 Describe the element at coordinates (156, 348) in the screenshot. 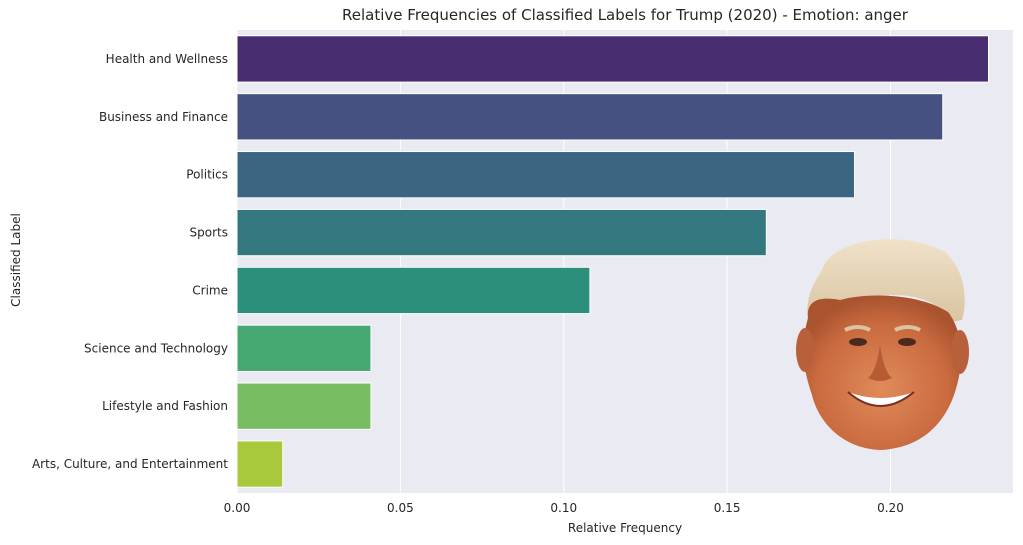

I see `y-tick-label: Science and Technology` at that location.